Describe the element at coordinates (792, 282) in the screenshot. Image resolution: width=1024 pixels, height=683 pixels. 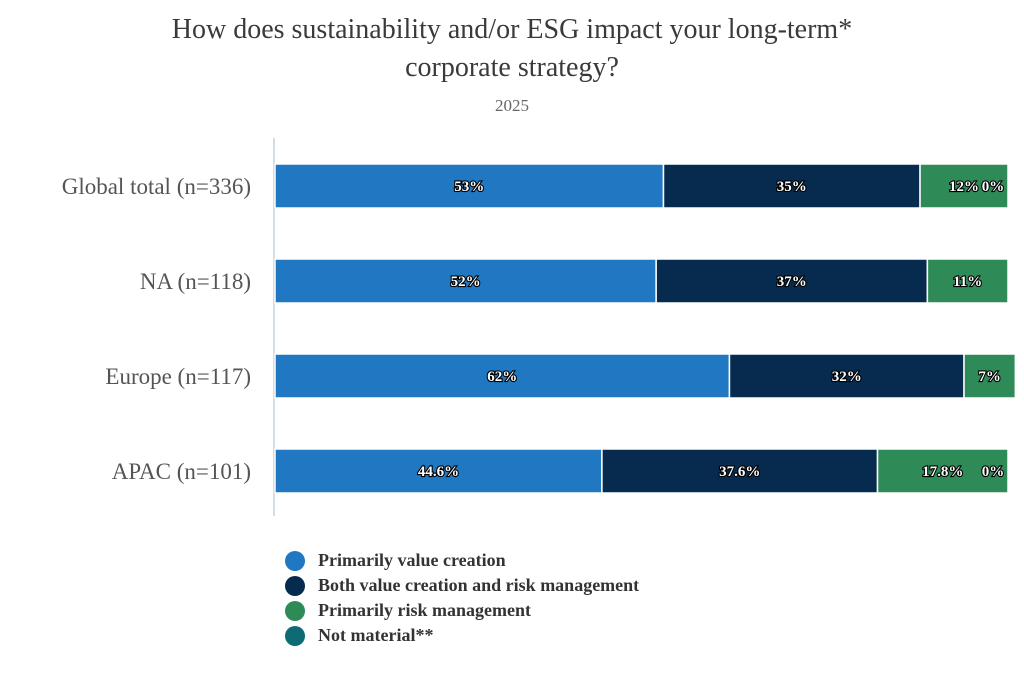
I see `data-label: 37%` at that location.